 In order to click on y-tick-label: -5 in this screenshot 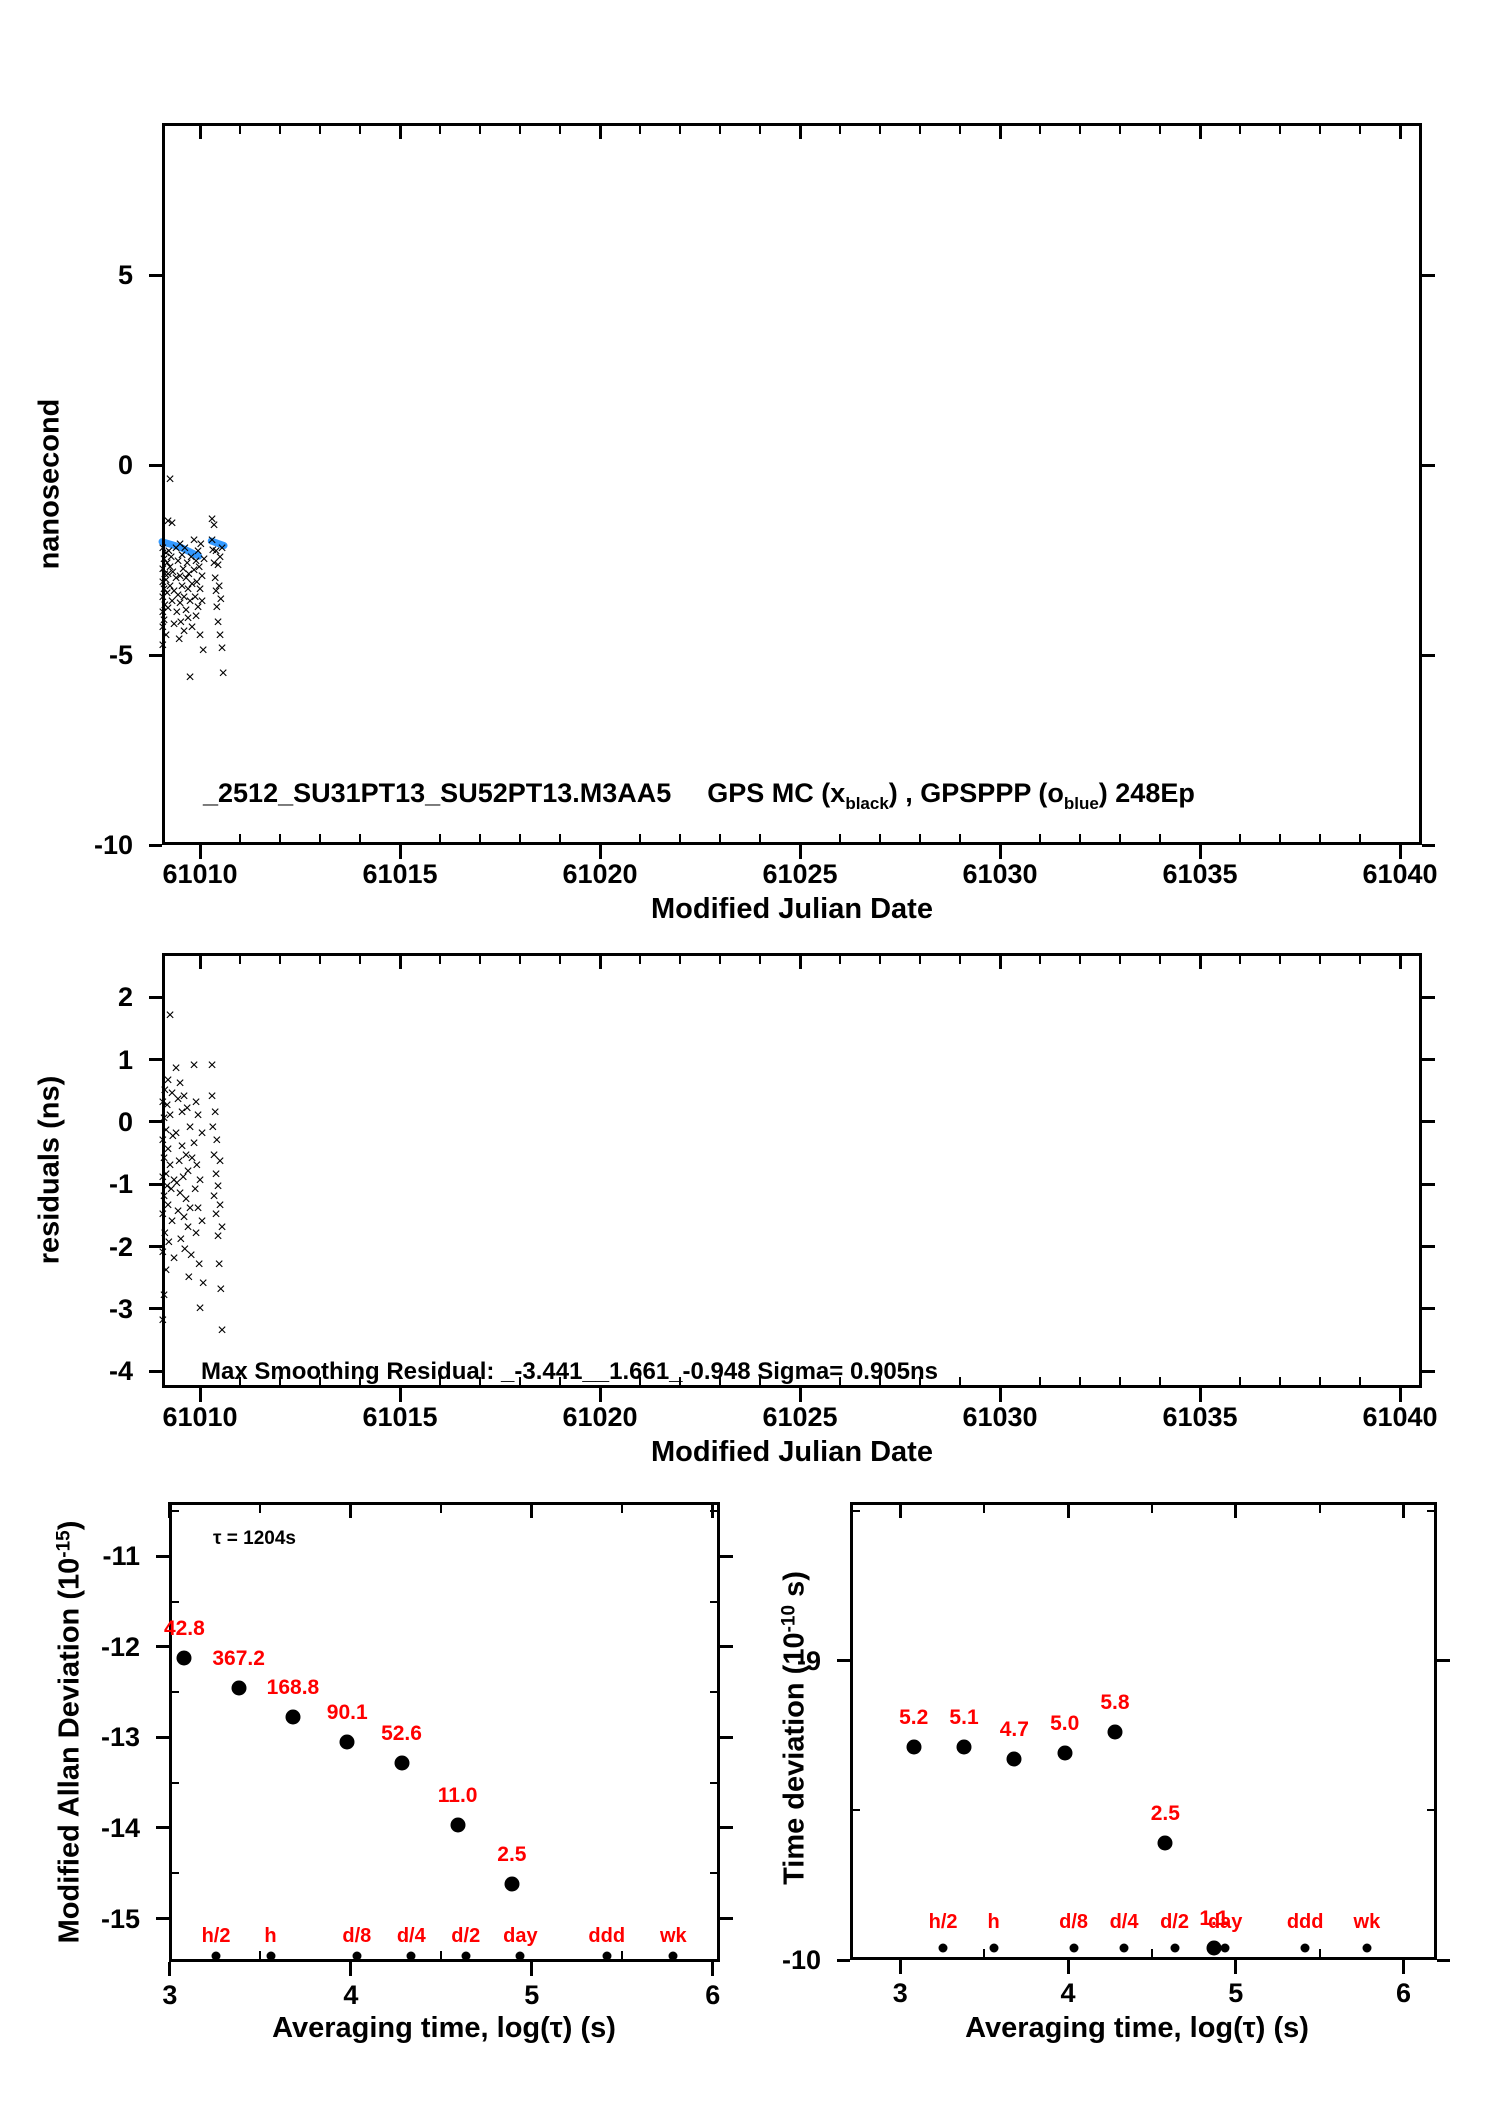, I will do `click(120, 655)`.